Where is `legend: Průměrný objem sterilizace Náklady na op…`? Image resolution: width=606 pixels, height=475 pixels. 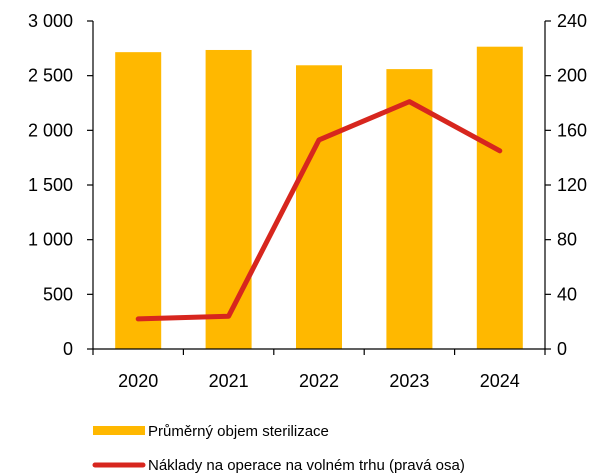
legend: Průměrný objem sterilizace Náklady na op… is located at coordinates (278, 448).